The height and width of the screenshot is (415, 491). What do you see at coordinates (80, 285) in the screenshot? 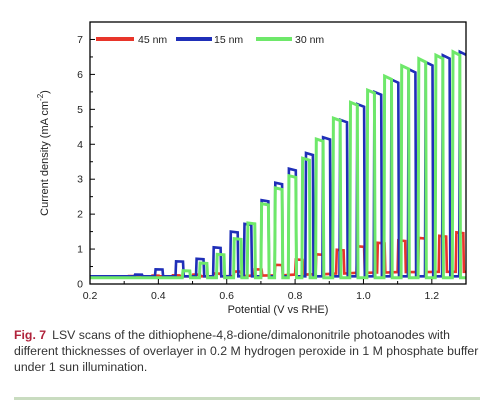
I see `y-tick-label: 0` at bounding box center [80, 285].